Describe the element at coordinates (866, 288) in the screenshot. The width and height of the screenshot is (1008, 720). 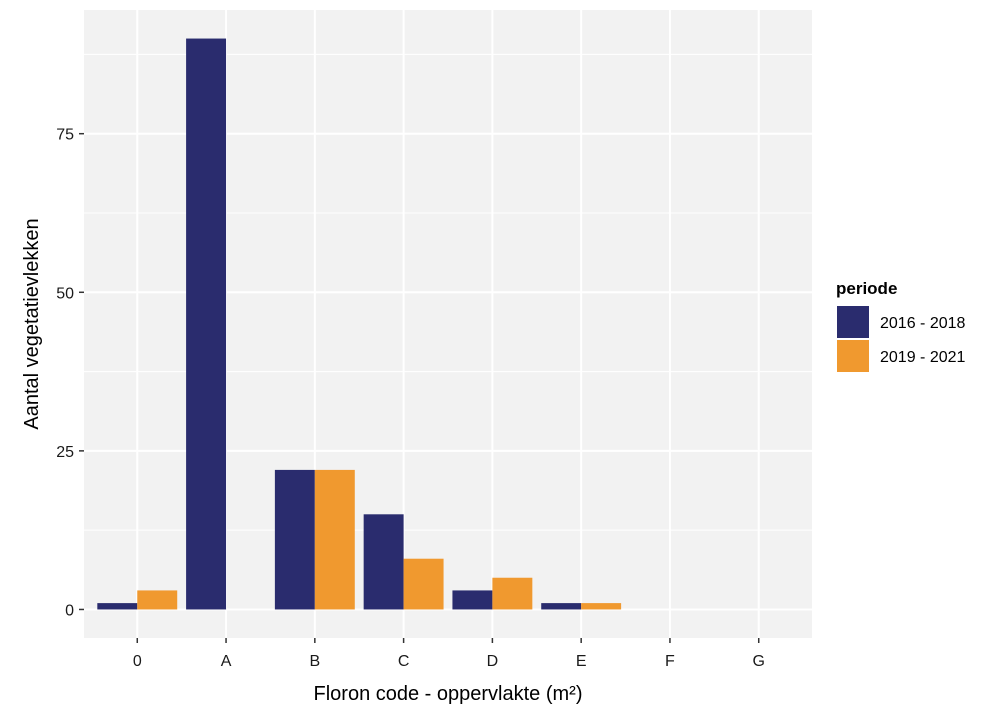
I see `legend-title: periode` at that location.